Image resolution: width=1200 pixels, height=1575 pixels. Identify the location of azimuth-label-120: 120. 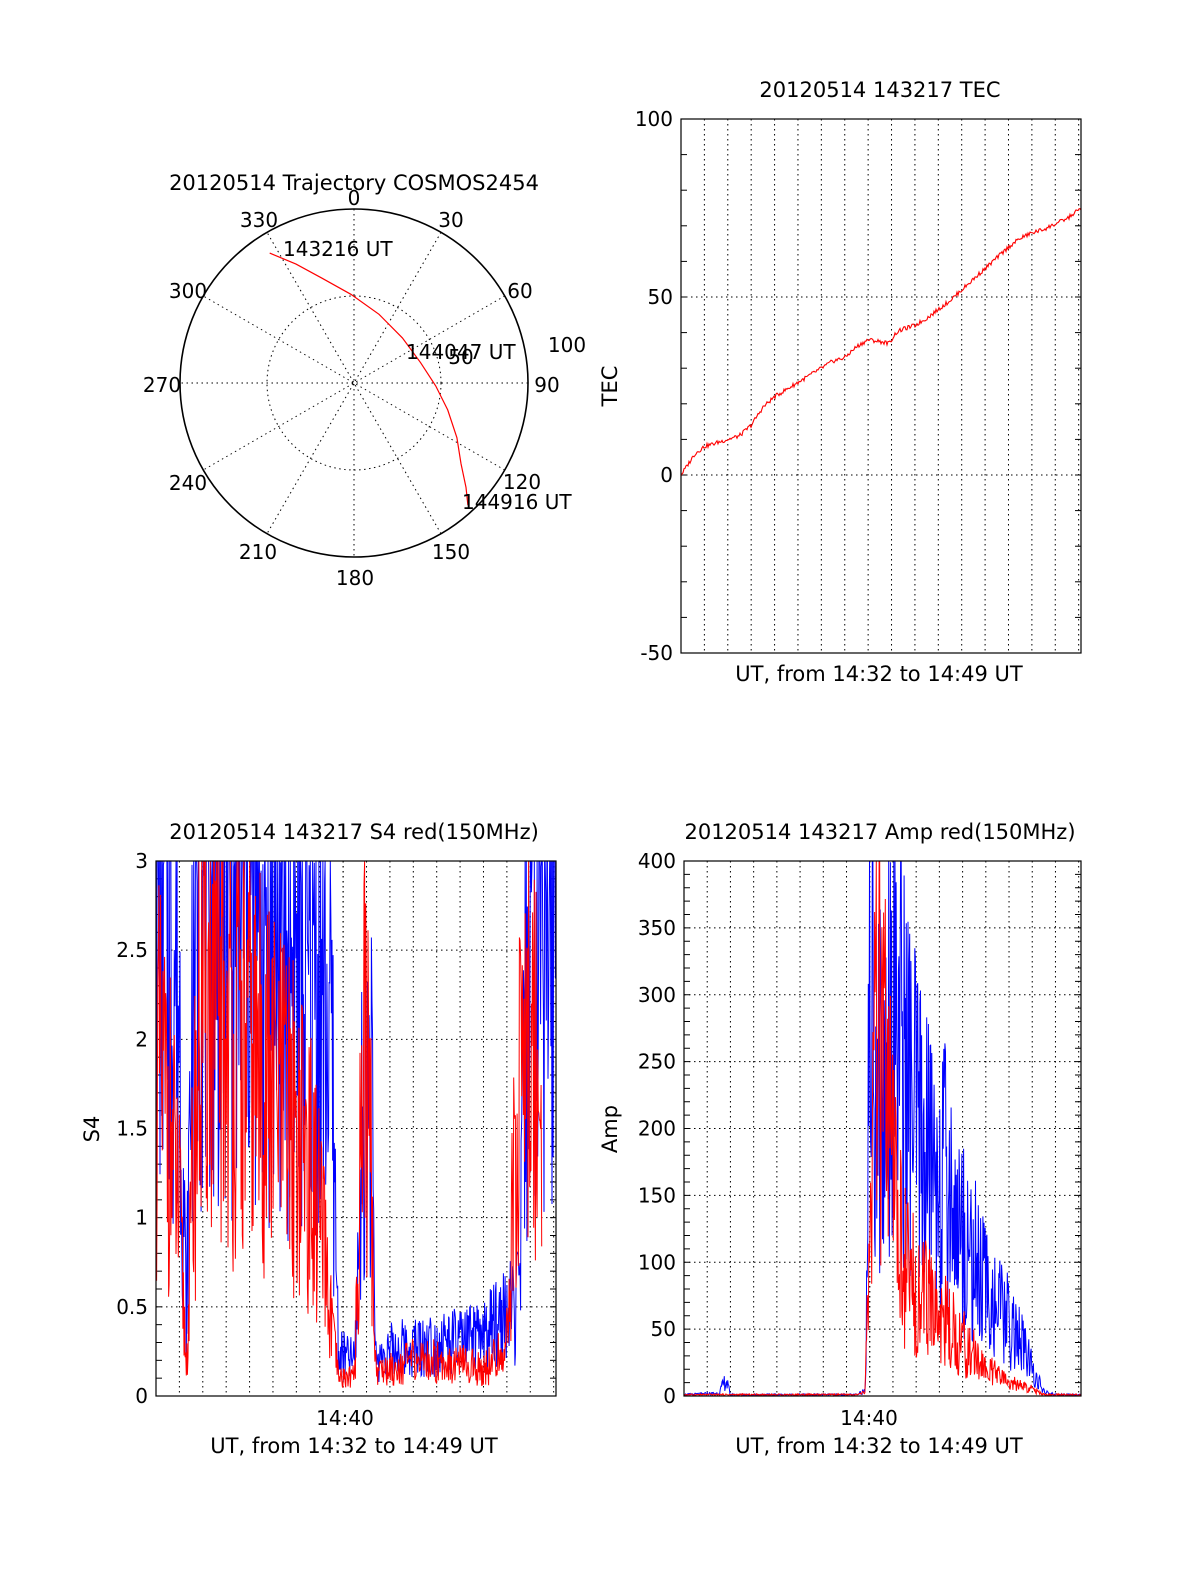
(522, 482).